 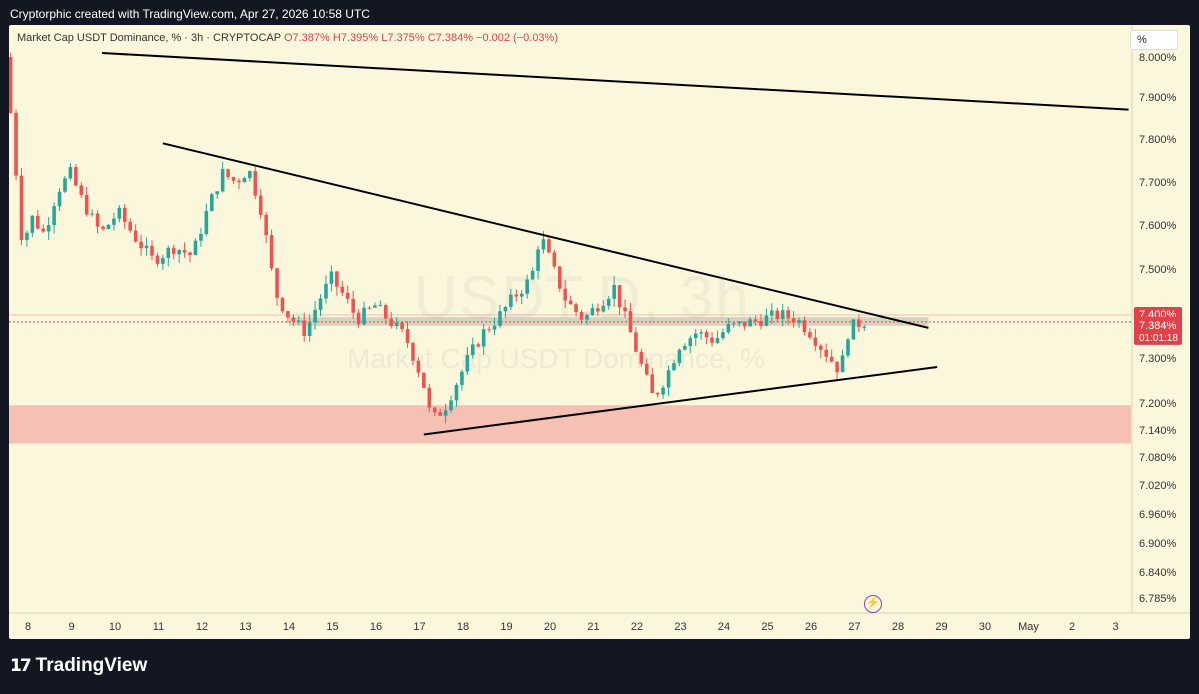 I want to click on legend-change: −0.002 (−0.03%), so click(x=517, y=38).